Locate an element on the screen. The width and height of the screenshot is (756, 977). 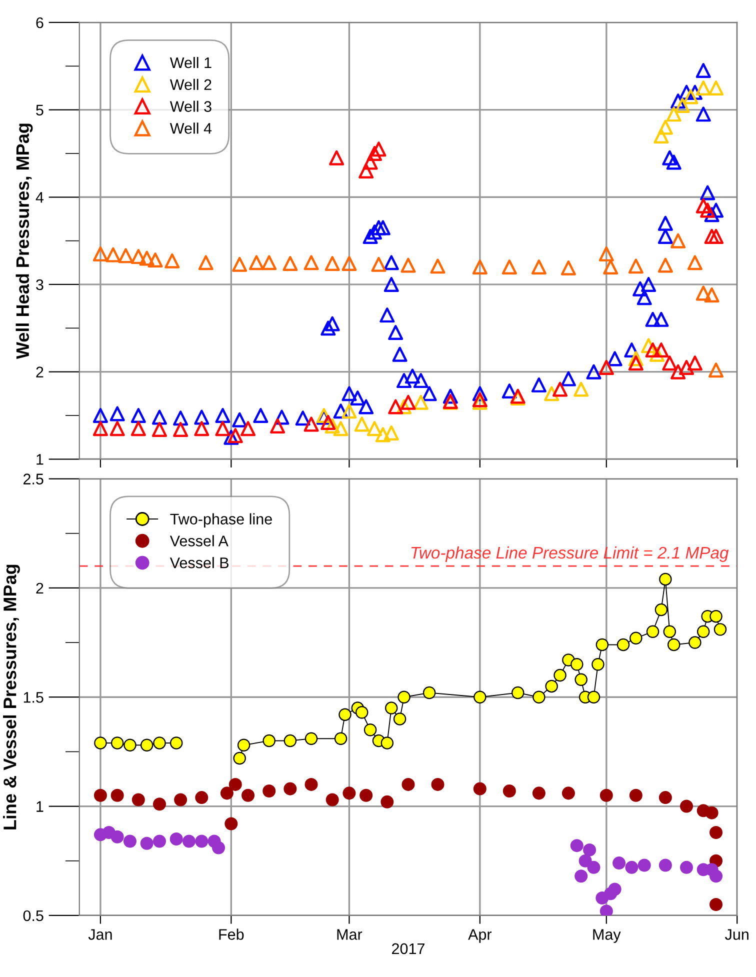
x-tick-label: May is located at coordinates (607, 936).